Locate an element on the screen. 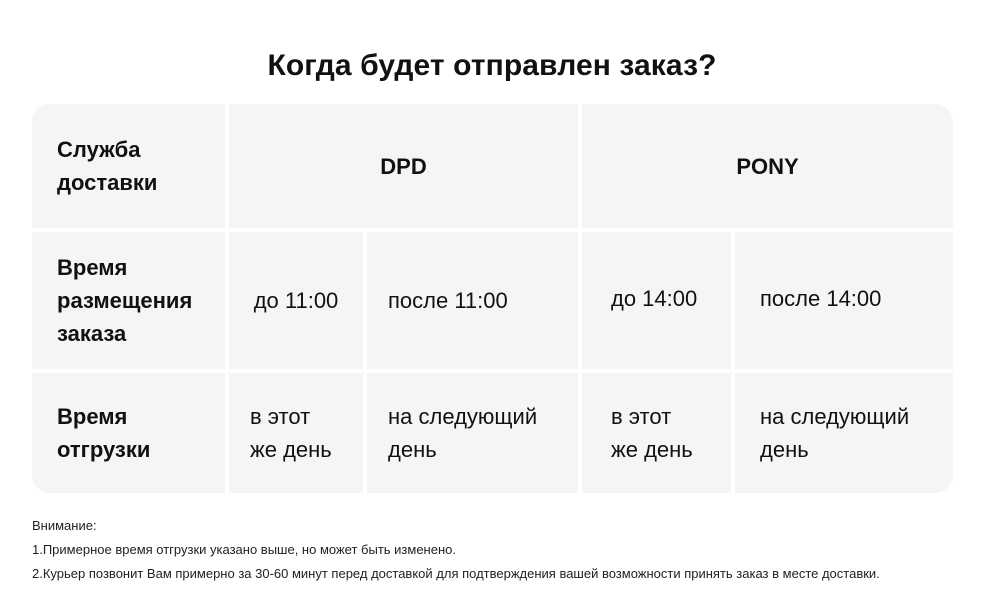  dpd-same-day-cell: в этот же день is located at coordinates (296, 433).